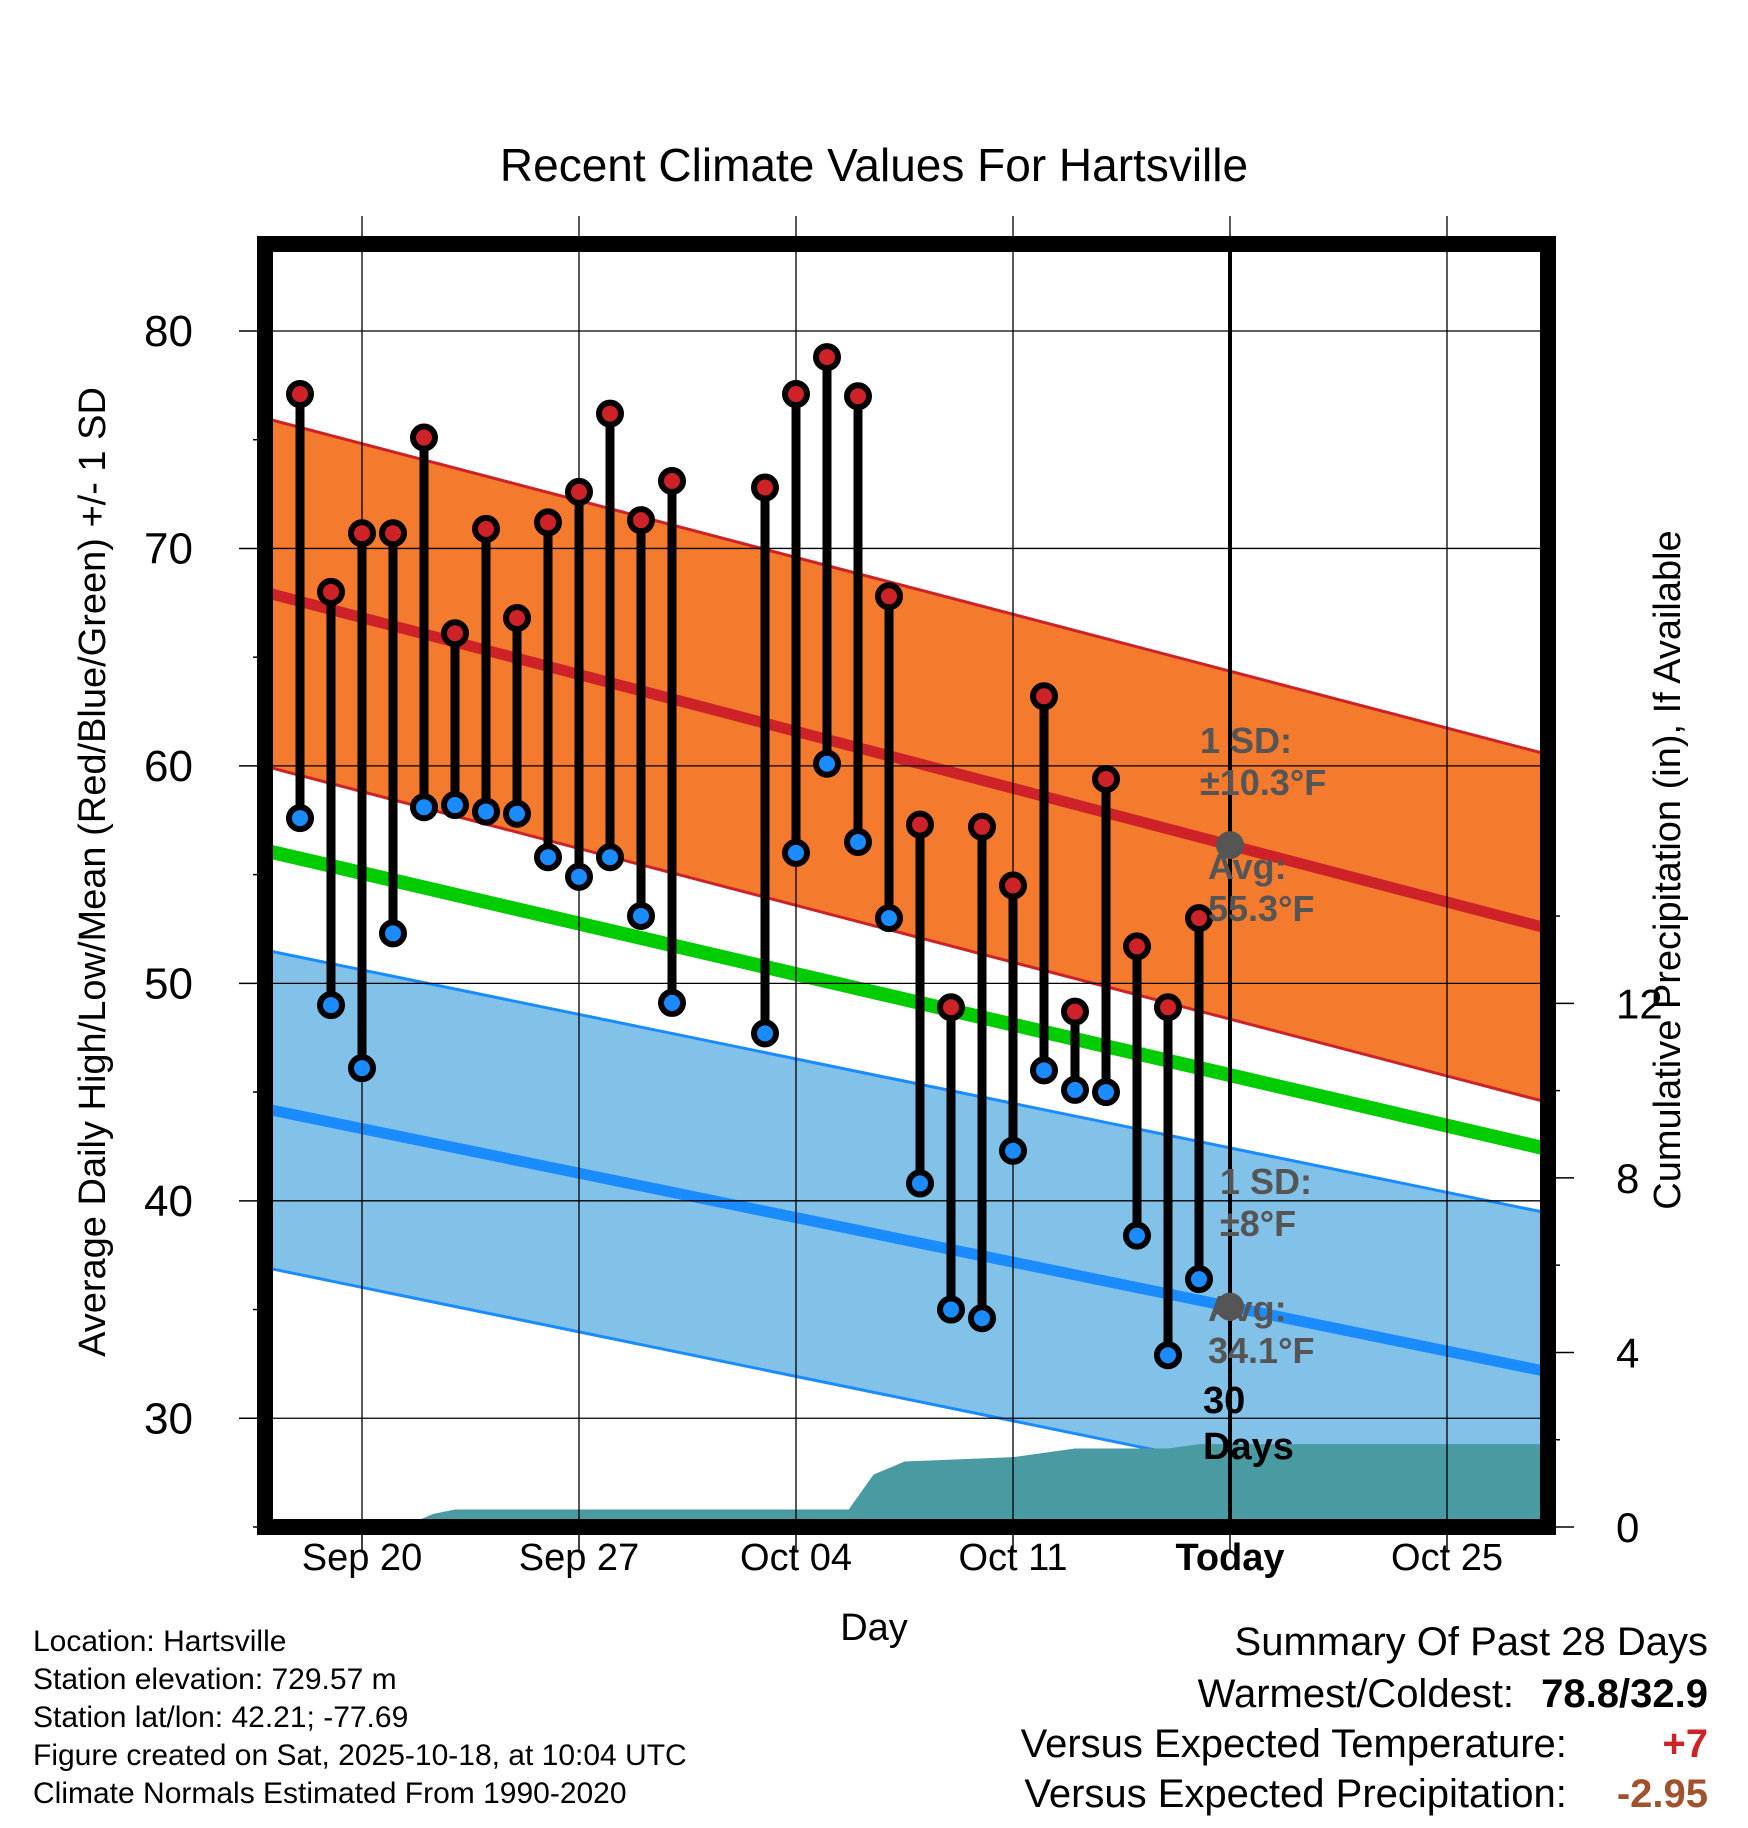 Image resolution: width=1748 pixels, height=1828 pixels. What do you see at coordinates (1261, 1329) in the screenshot?
I see `low-avg-annotation: Avg: 34.1°F` at bounding box center [1261, 1329].